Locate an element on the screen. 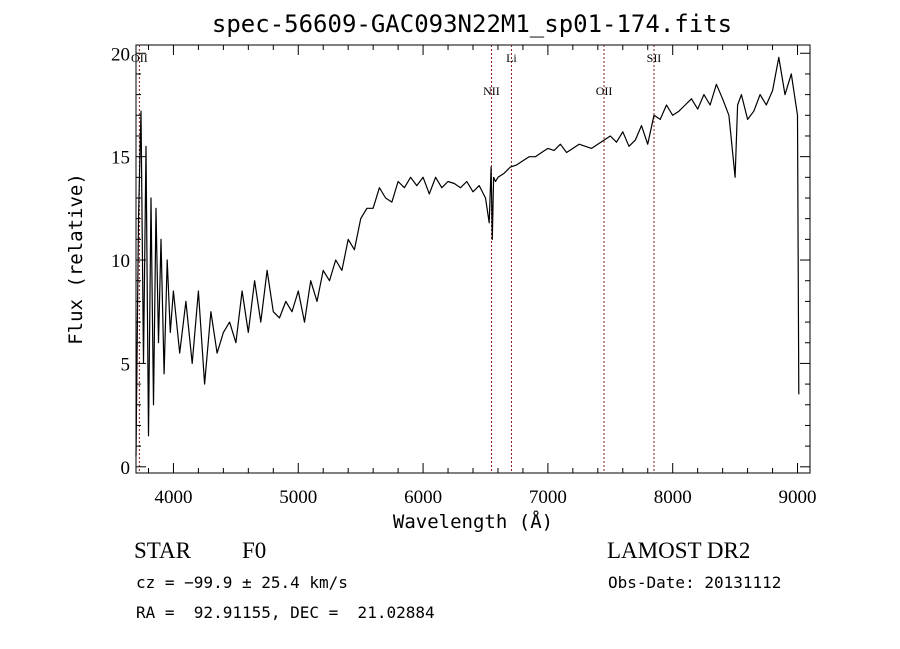  emission-line-label: Li is located at coordinates (511, 58).